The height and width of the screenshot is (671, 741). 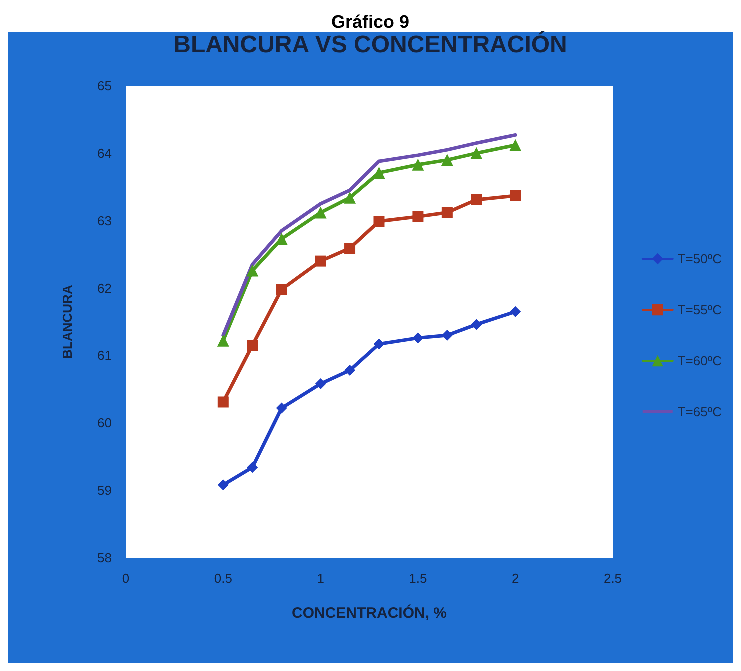 What do you see at coordinates (370, 613) in the screenshot?
I see `x-axis-title: CONCENTRACIÓN, %` at bounding box center [370, 613].